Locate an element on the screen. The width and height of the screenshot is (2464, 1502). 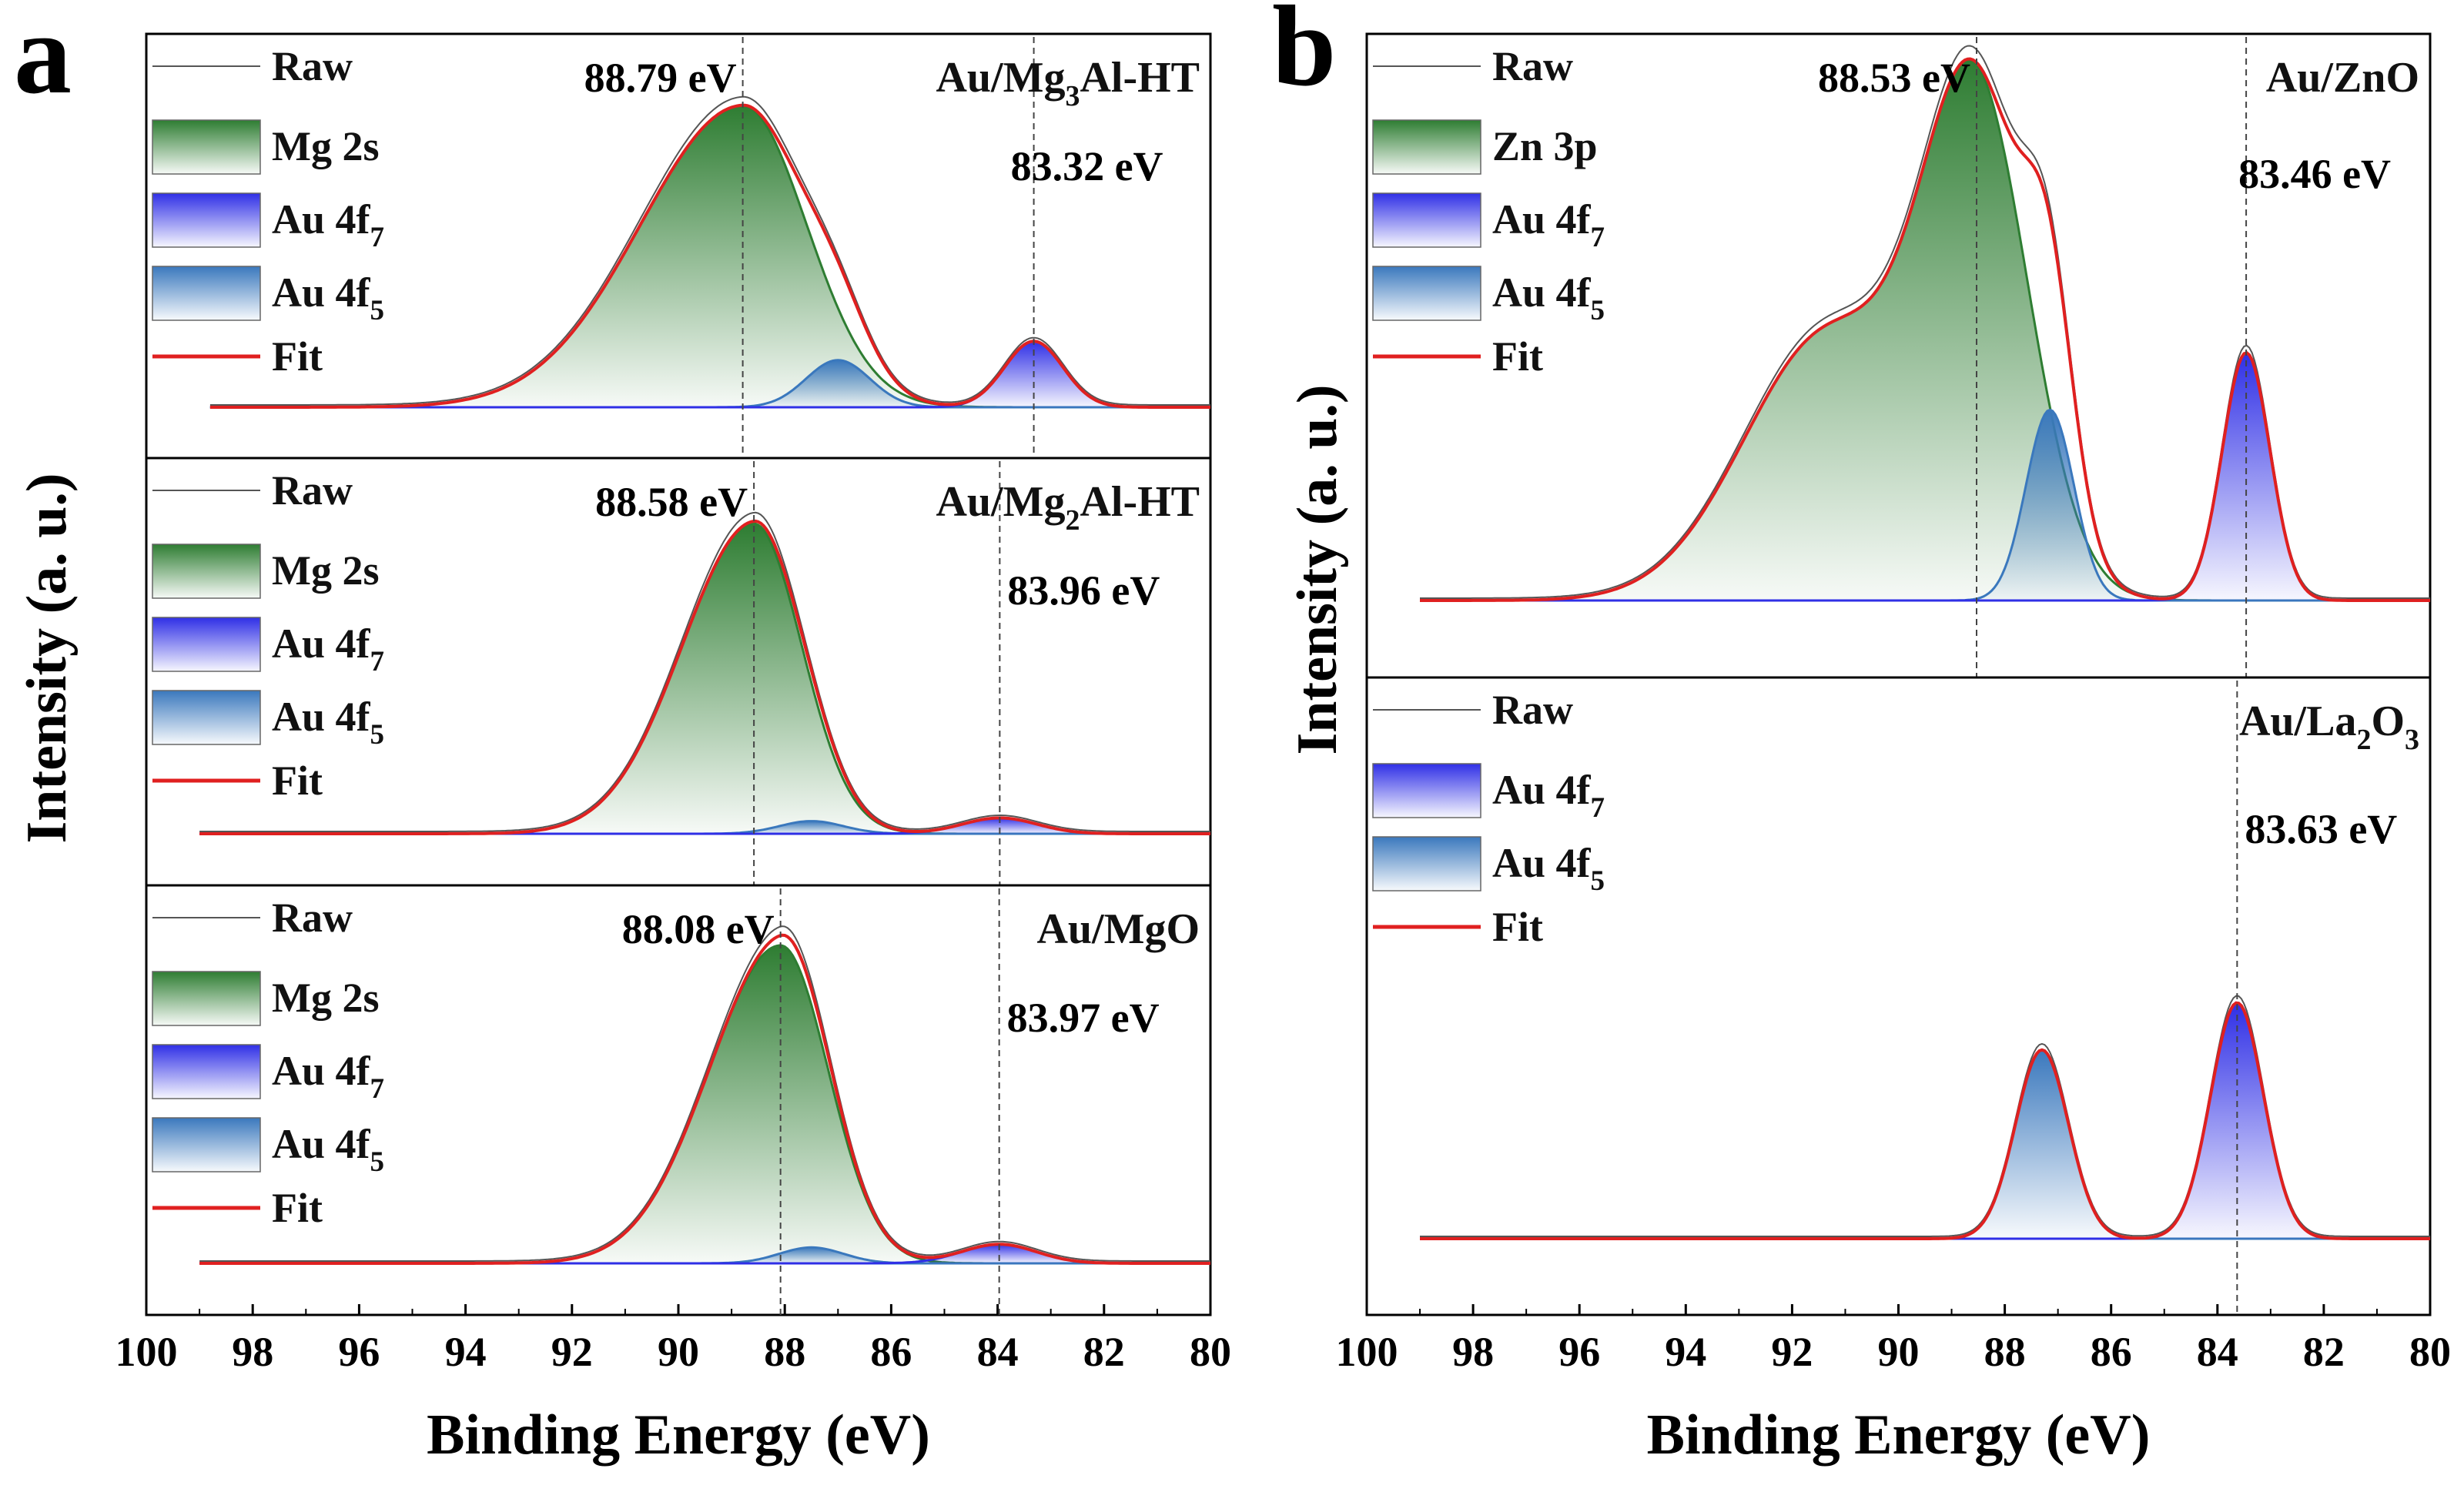
peak-position-label: 83.96 eV is located at coordinates (1083, 590).